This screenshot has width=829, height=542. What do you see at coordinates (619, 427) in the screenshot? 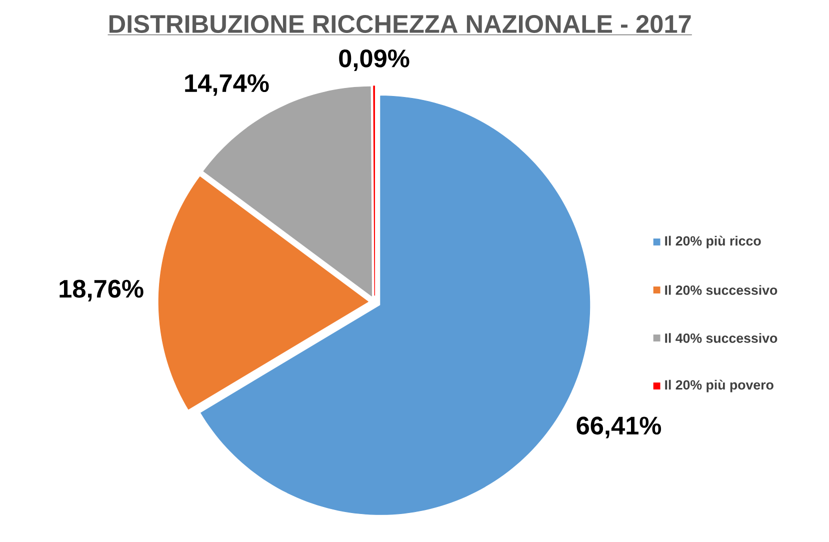
I see `data-label: 66,41%` at bounding box center [619, 427].